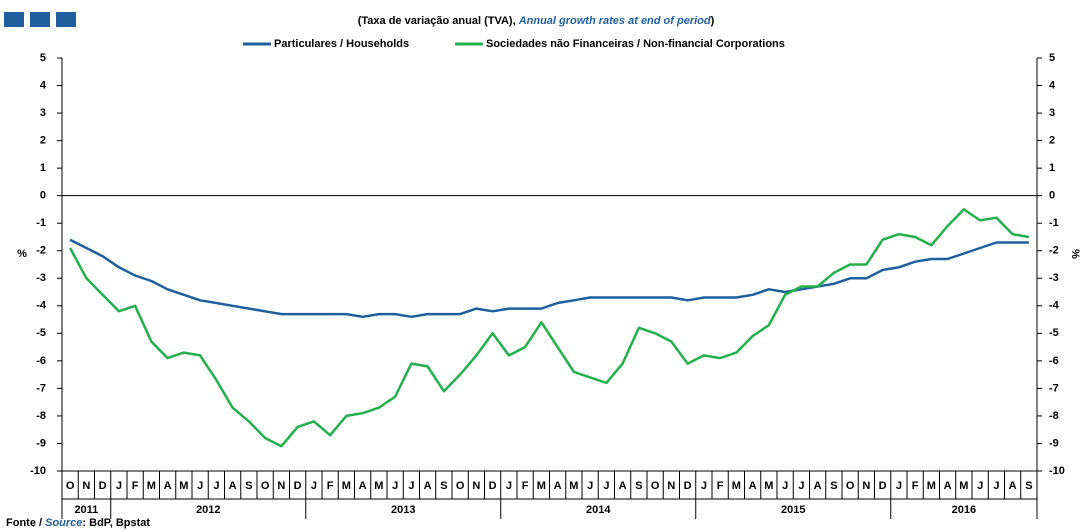 This screenshot has height=531, width=1083. I want to click on y-tick-label: -5, so click(41, 333).